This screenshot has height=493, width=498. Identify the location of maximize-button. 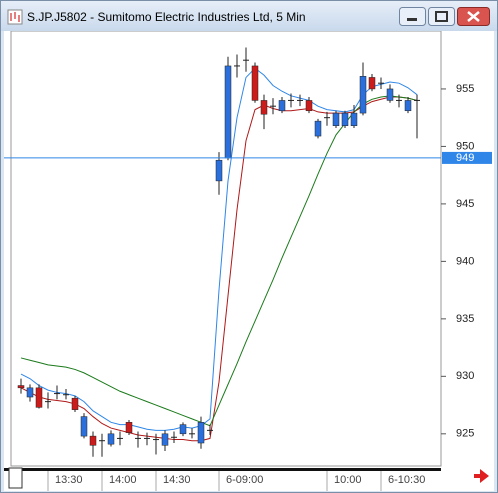
(441, 16).